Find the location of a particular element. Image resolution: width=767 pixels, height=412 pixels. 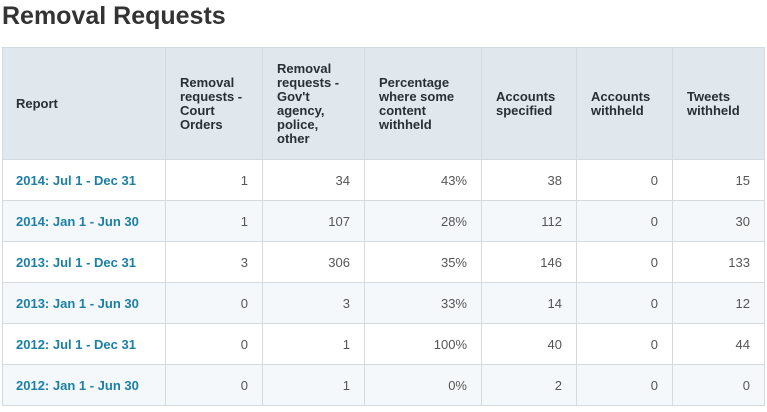

table-row: 2012: Jul 1 - Dec 31 0 1 100% 40 0 44 is located at coordinates (383, 344).